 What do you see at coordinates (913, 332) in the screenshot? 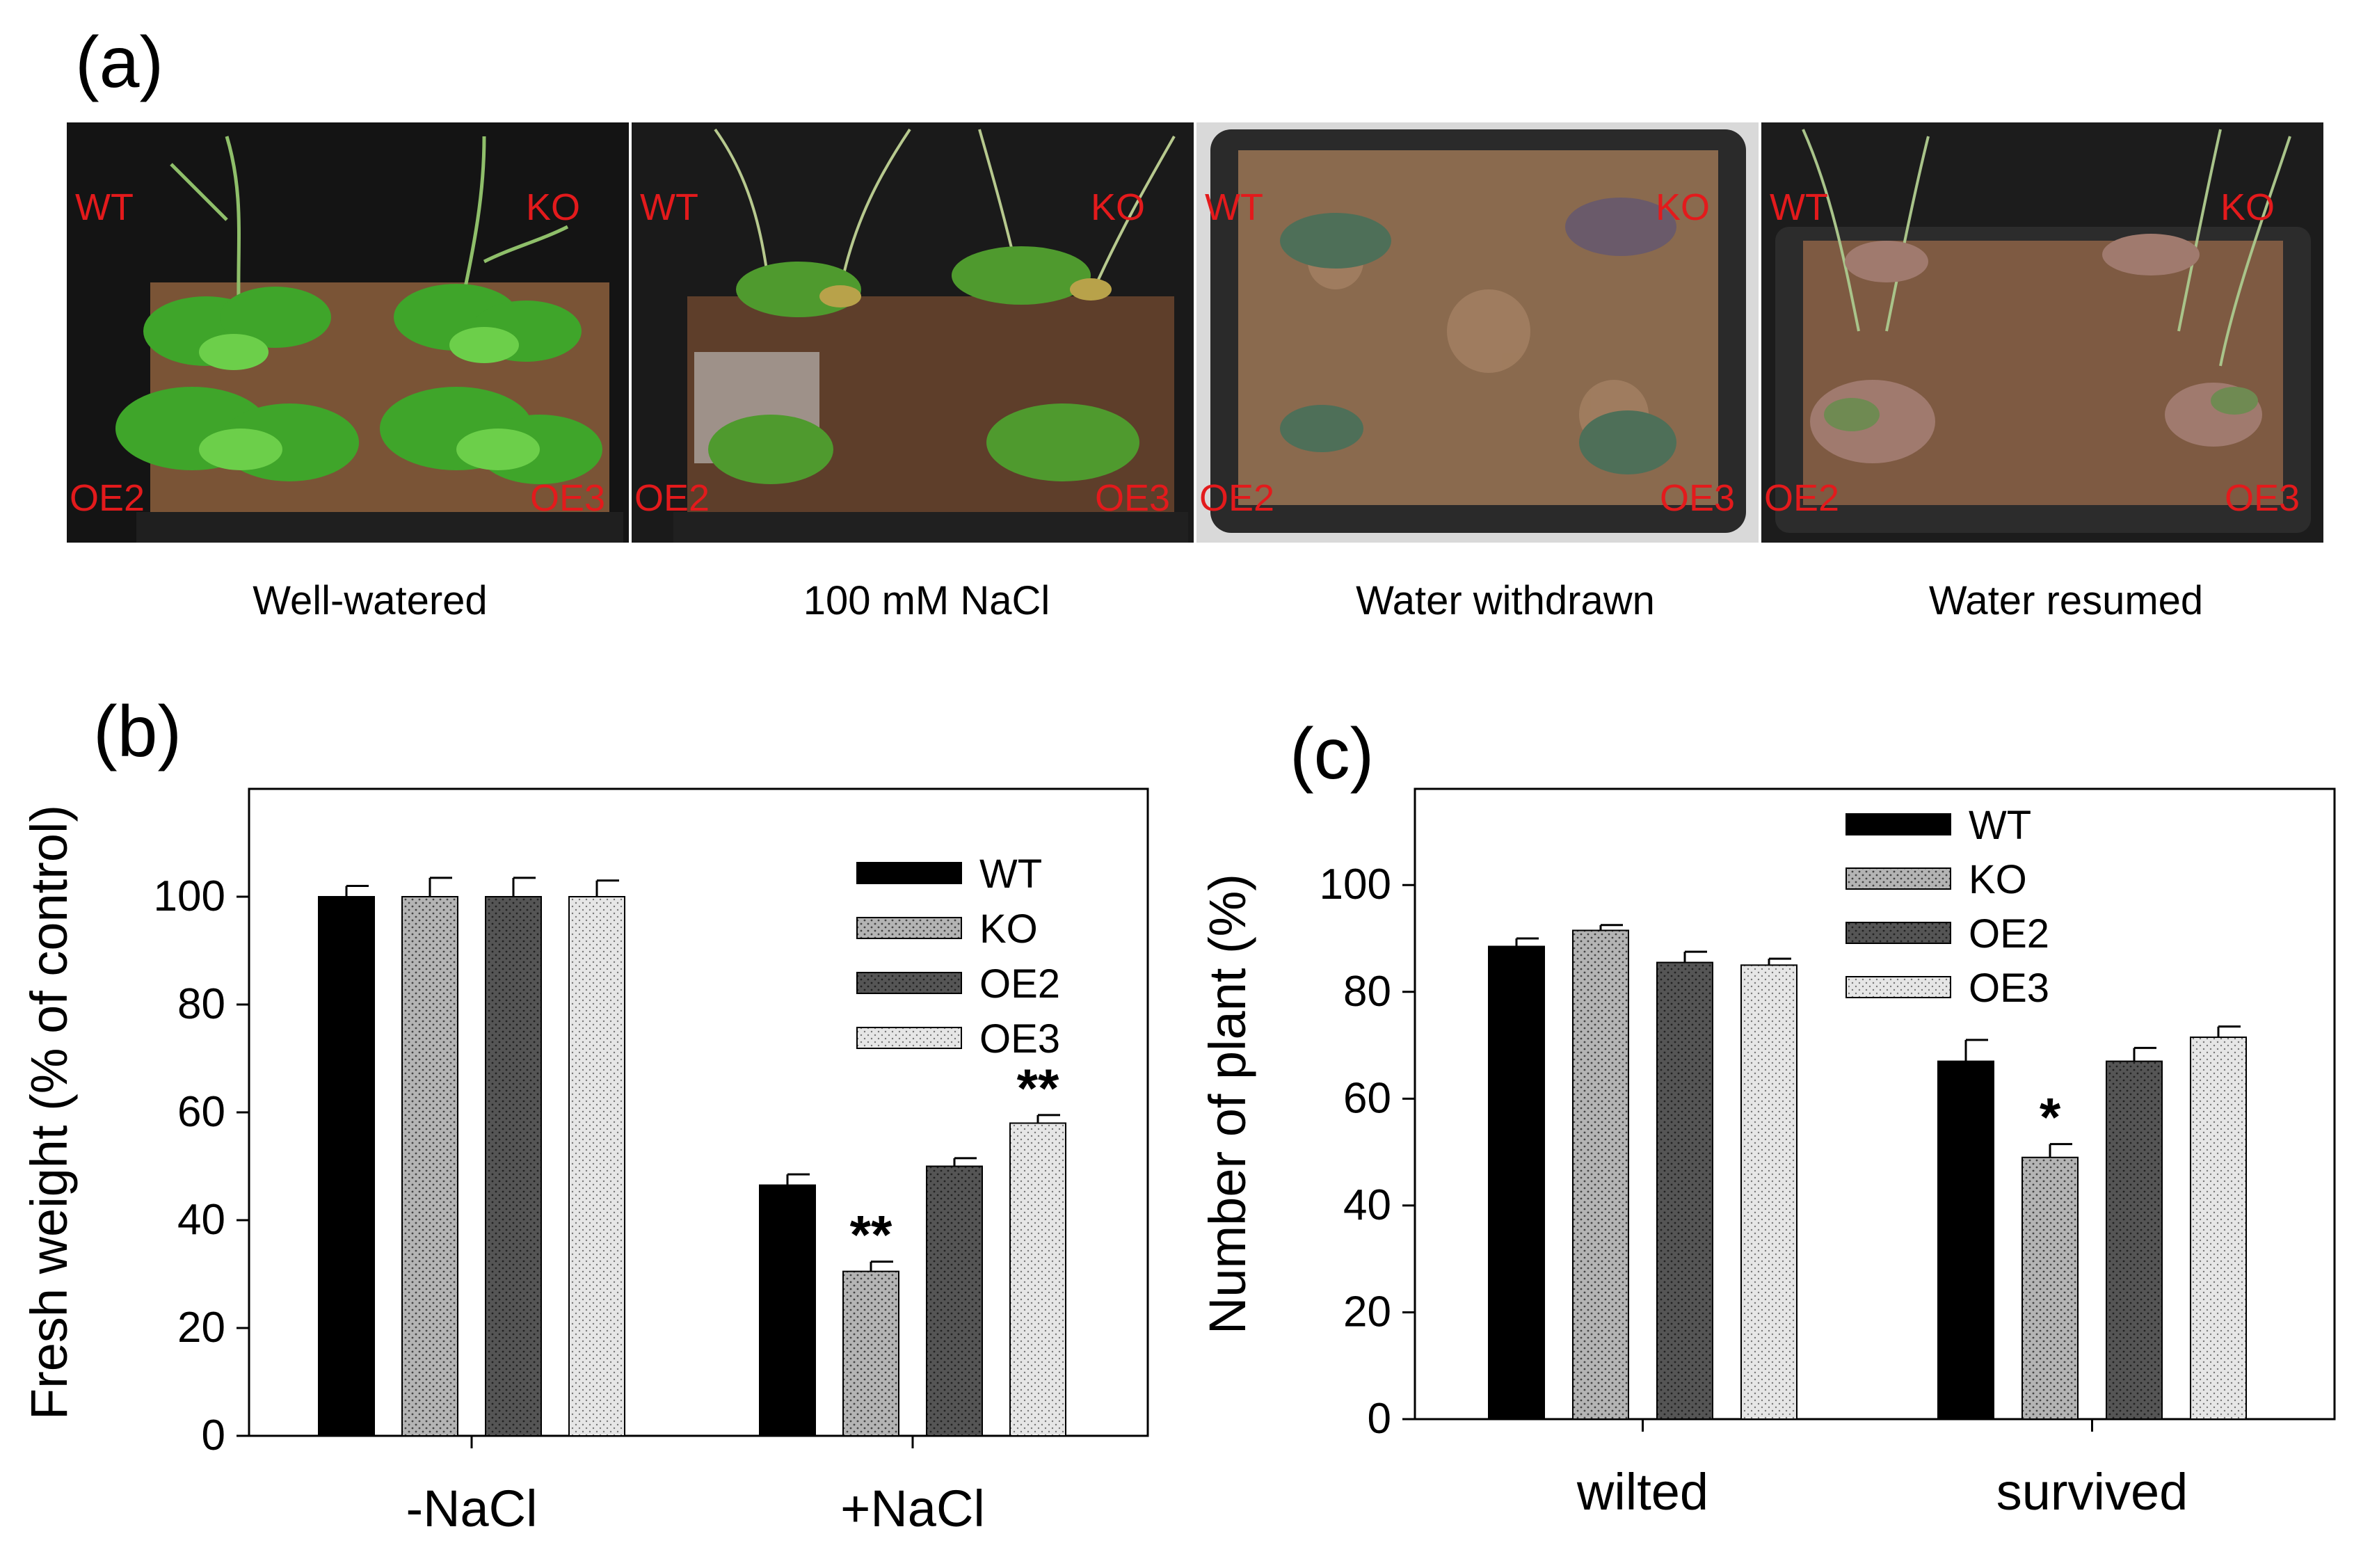
I see `photo-nacl` at bounding box center [913, 332].